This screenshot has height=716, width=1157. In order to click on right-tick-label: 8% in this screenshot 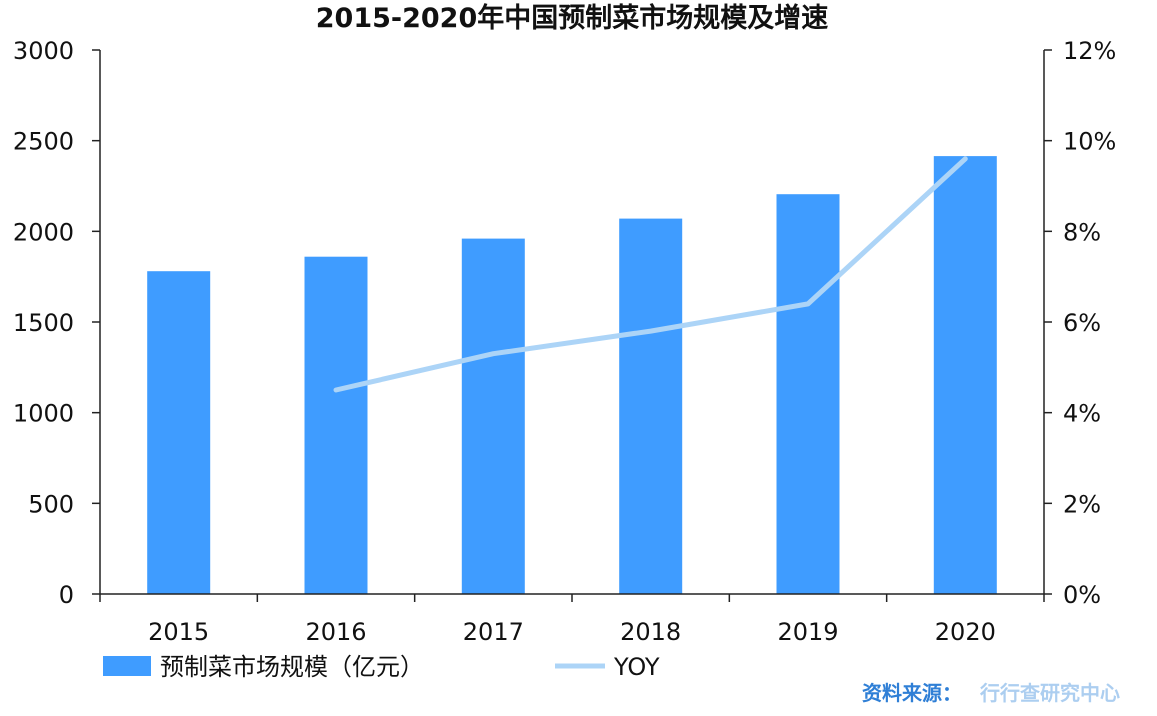, I will do `click(1082, 232)`.